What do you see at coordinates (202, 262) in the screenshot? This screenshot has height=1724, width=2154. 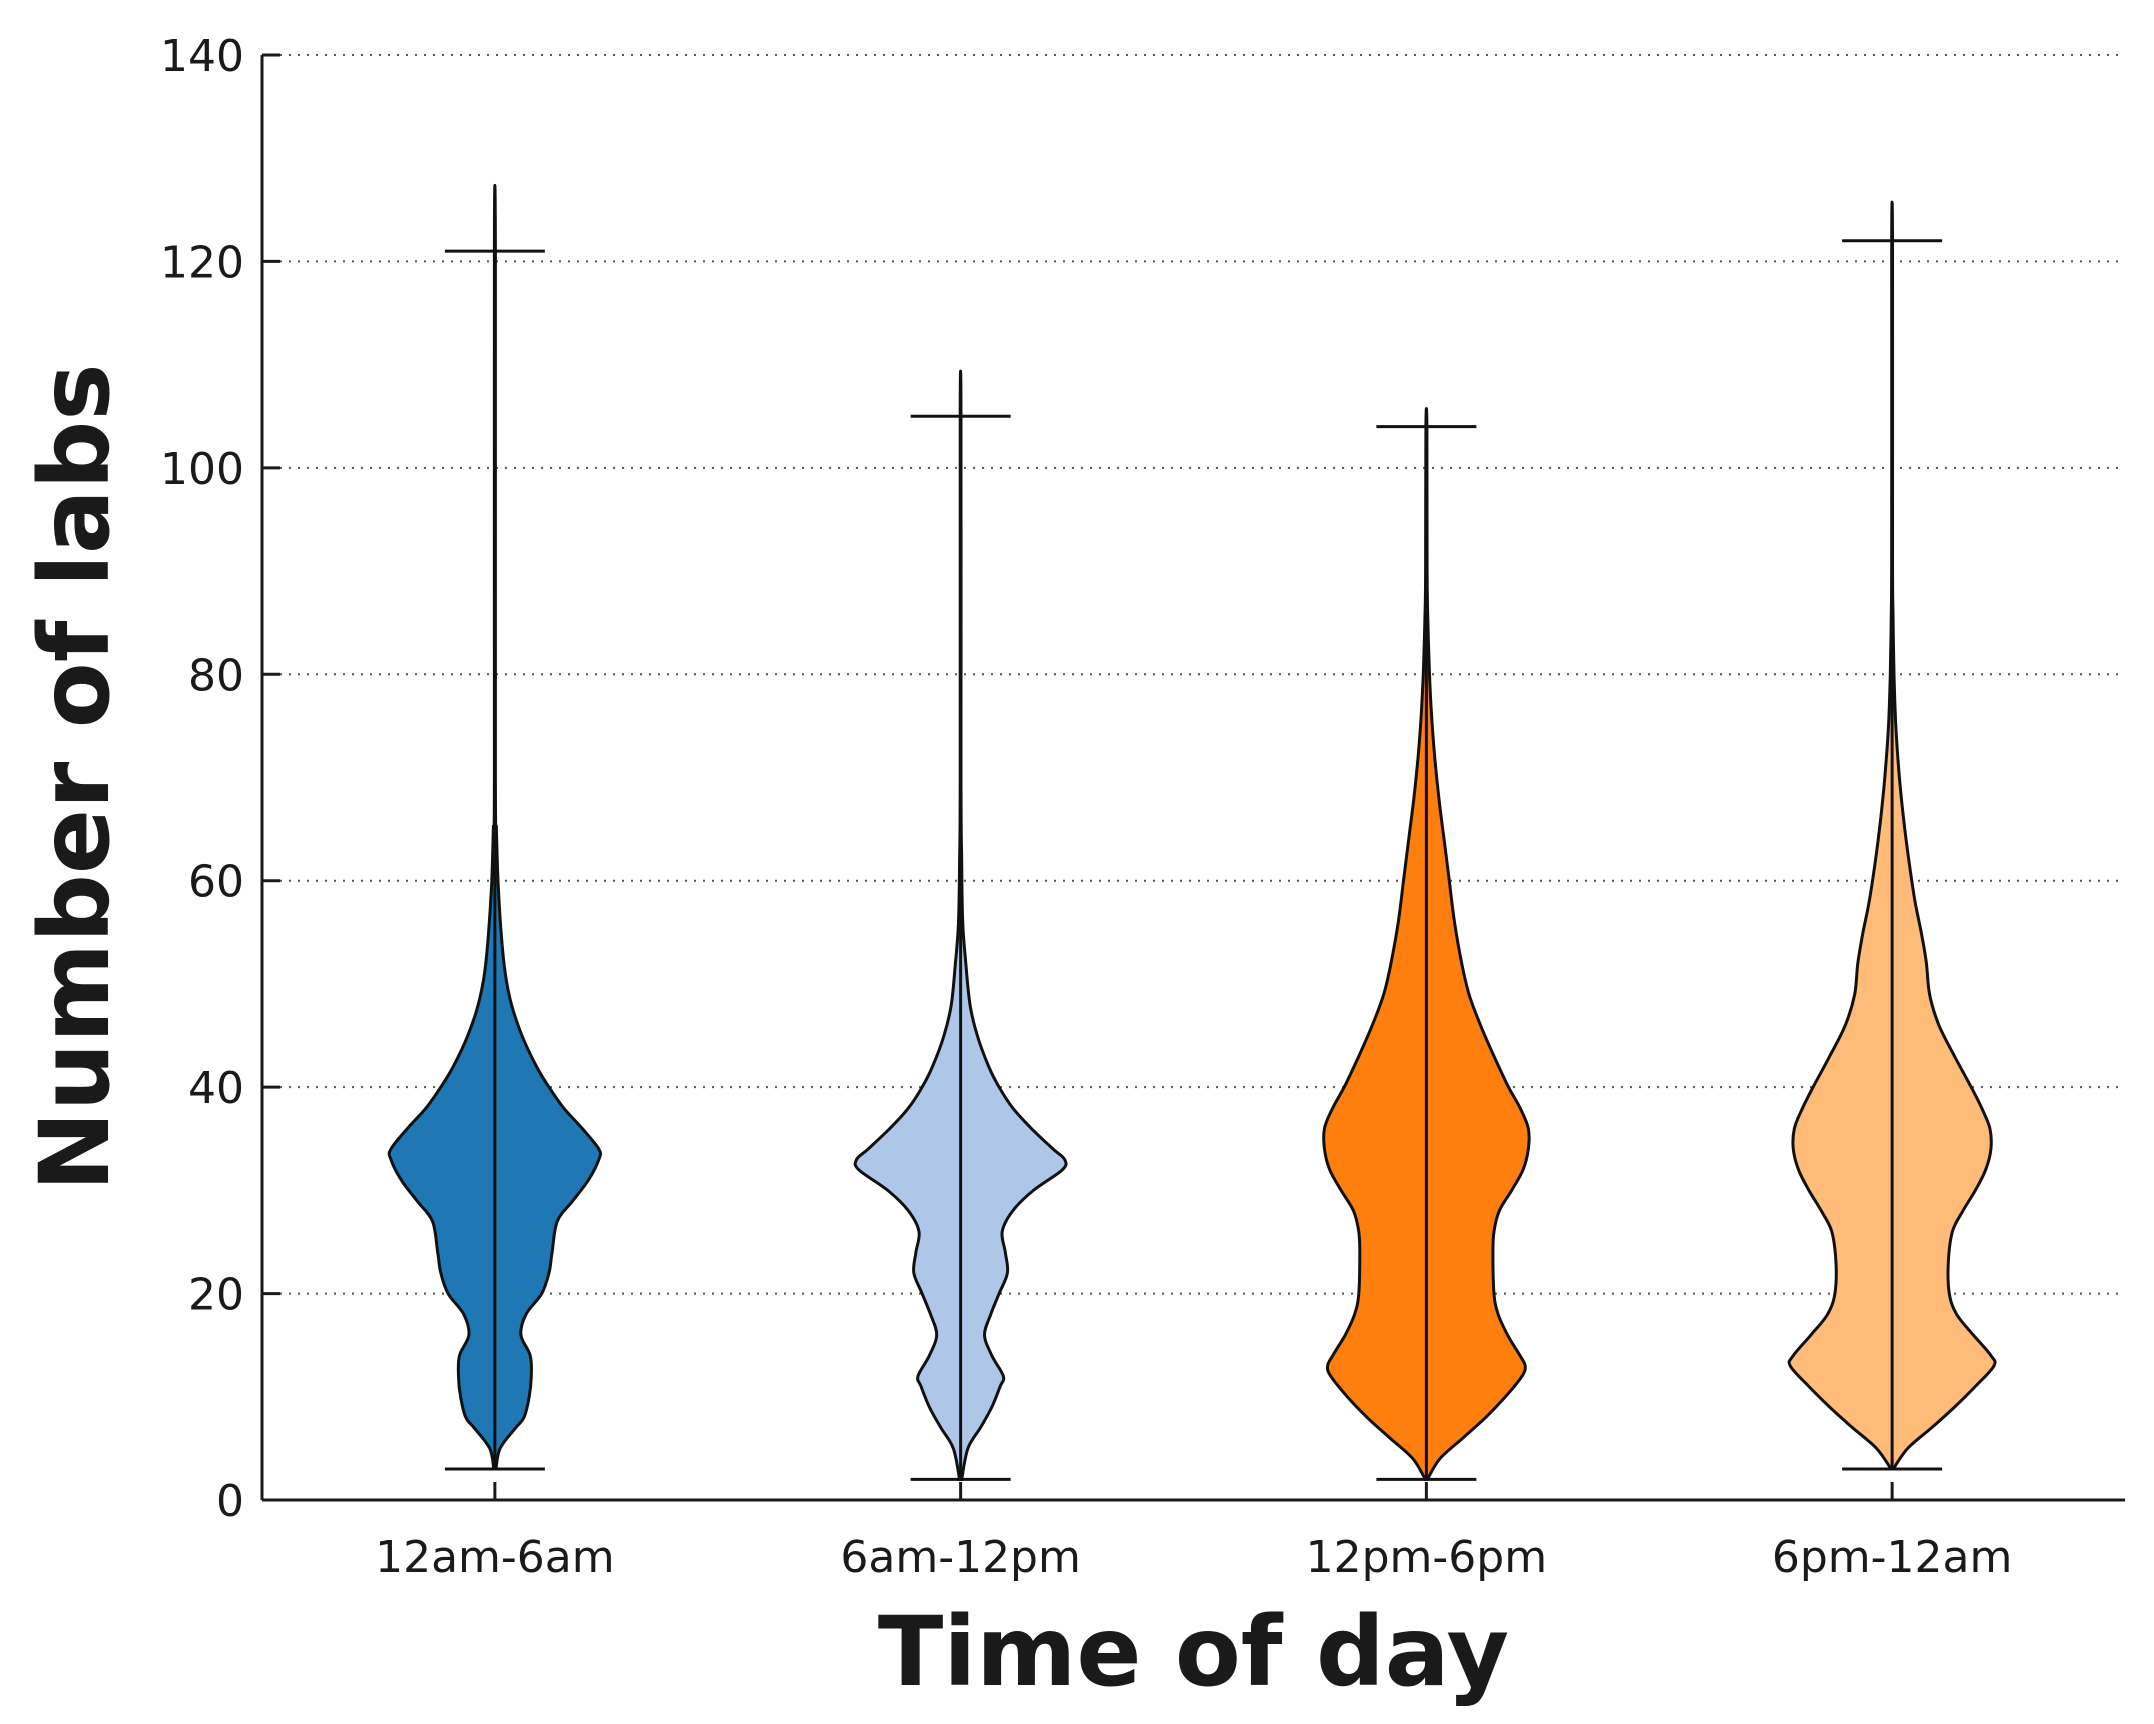 I see `y-tick-label: 120` at bounding box center [202, 262].